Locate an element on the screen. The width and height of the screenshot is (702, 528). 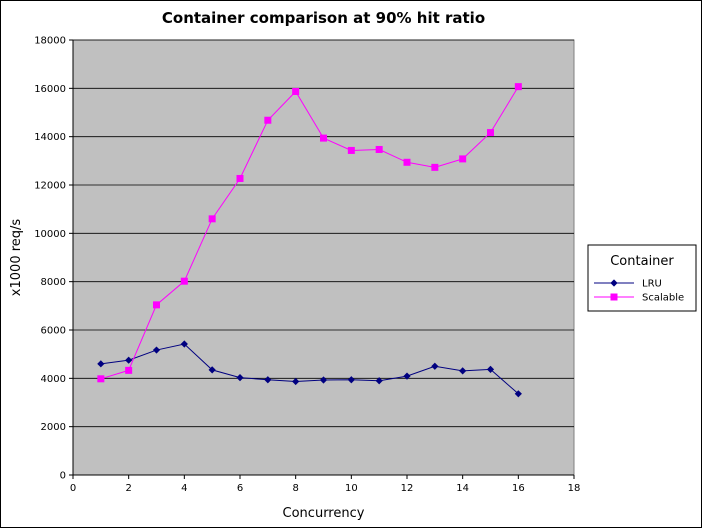
x-tick-label: 16 is located at coordinates (518, 488).